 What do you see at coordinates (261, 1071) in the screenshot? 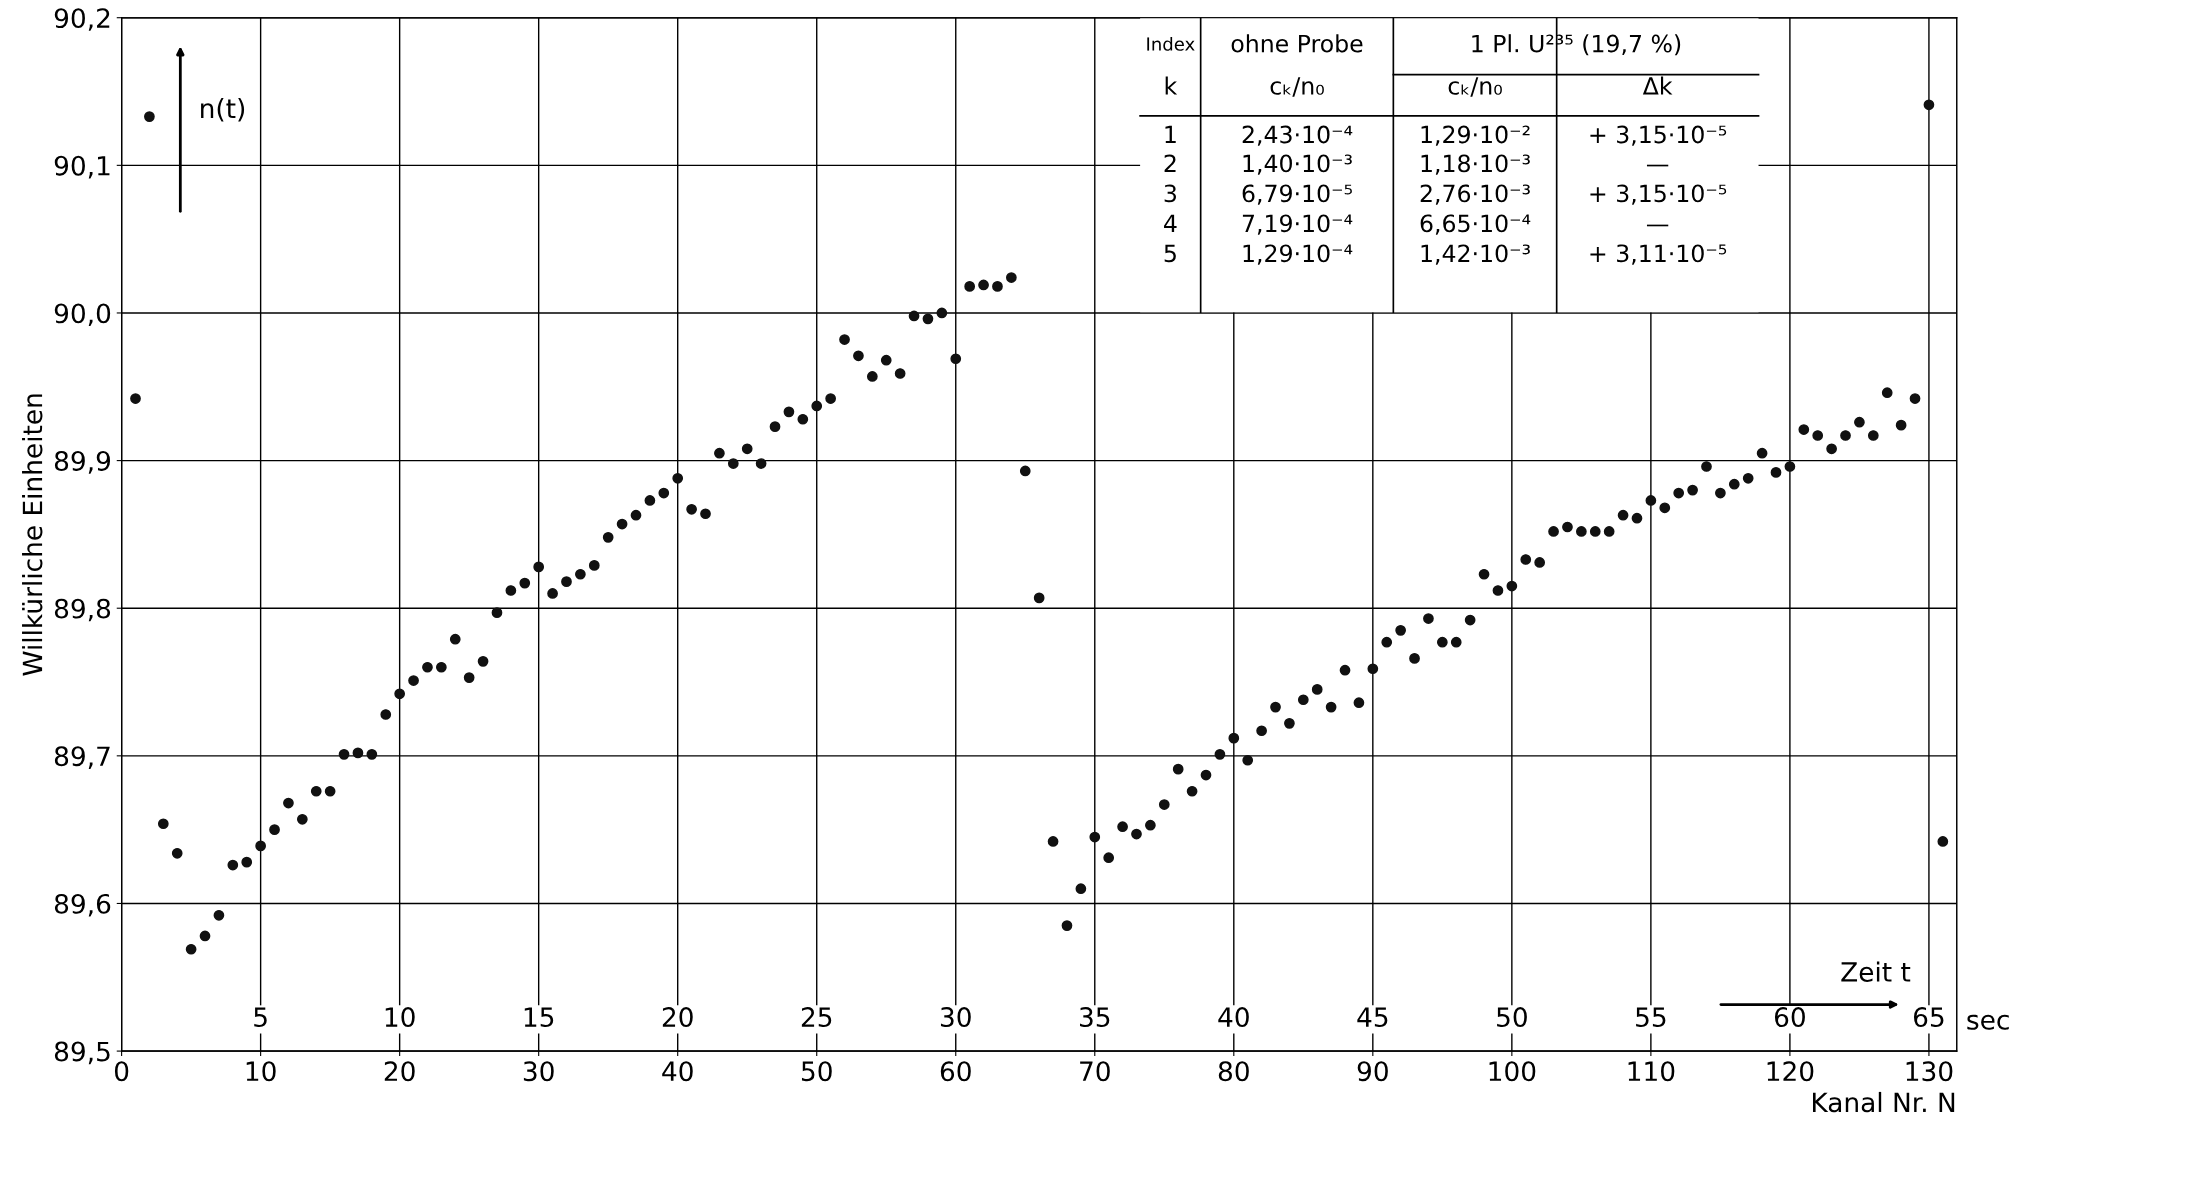
I see `x-tick-label: 10` at bounding box center [261, 1071].